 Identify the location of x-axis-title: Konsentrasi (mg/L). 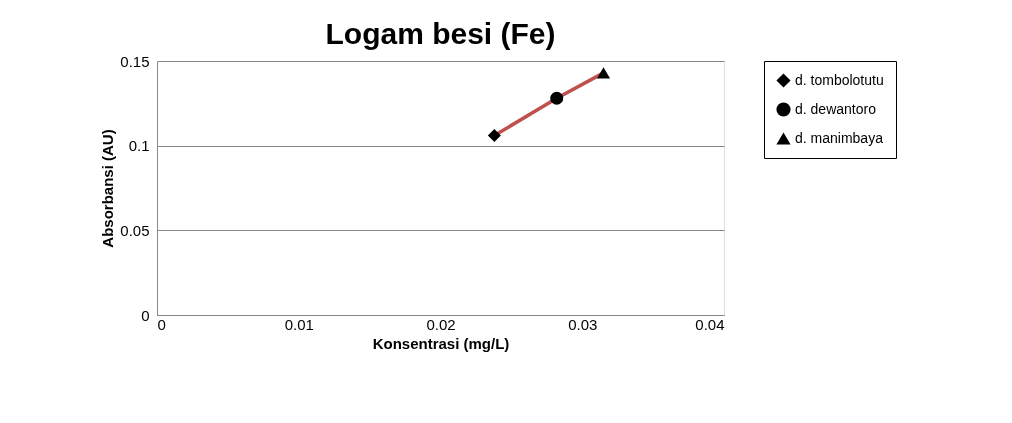
(441, 343).